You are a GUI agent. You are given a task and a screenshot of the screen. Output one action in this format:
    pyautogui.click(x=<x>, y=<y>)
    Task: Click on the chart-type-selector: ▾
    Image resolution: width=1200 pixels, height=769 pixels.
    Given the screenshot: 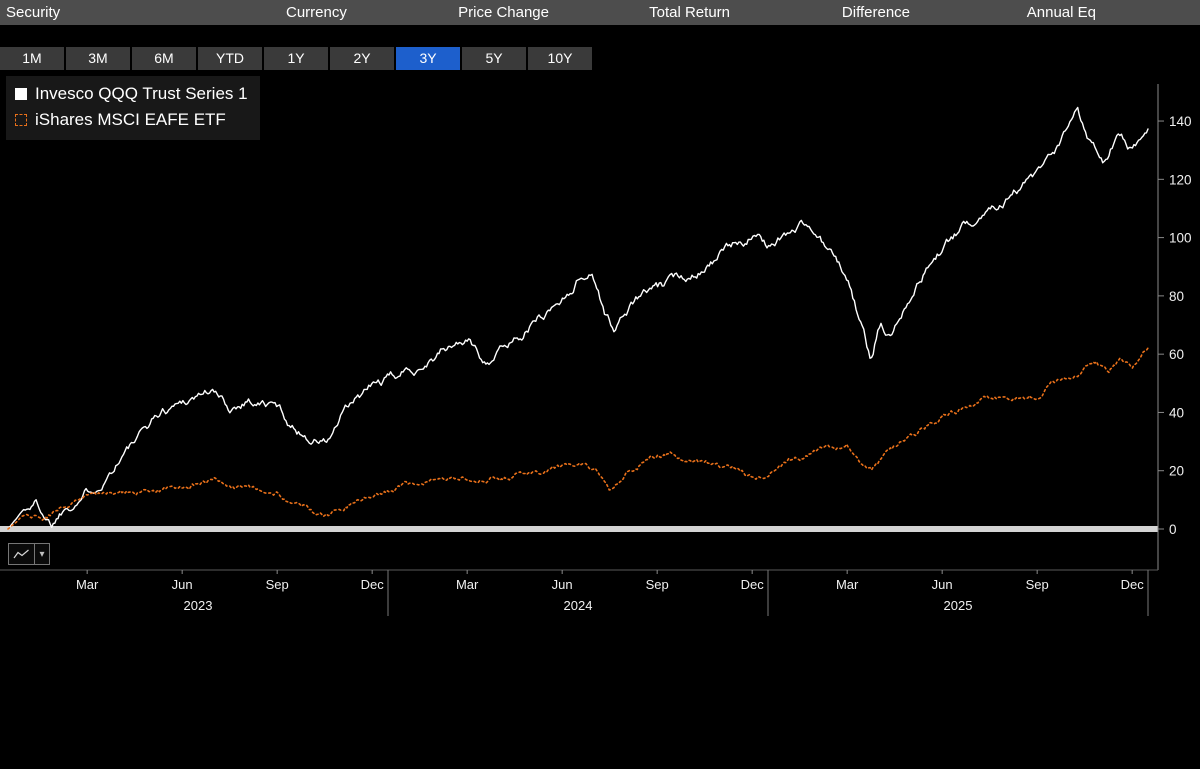 What is the action you would take?
    pyautogui.click(x=29, y=554)
    